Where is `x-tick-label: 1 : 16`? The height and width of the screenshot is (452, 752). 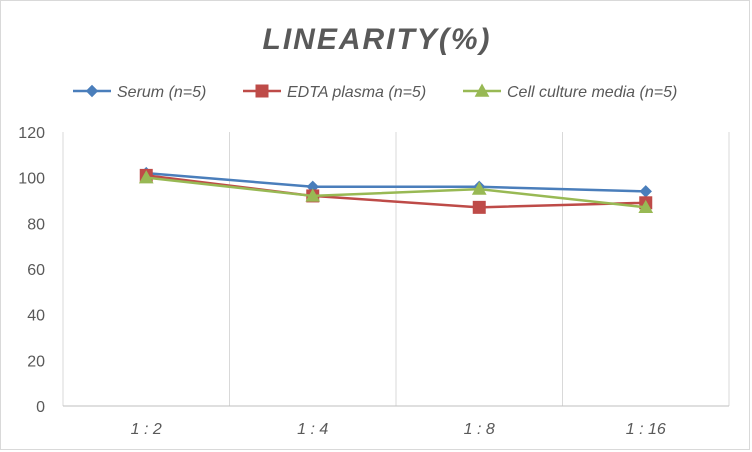
x-tick-label: 1 : 16 is located at coordinates (646, 429).